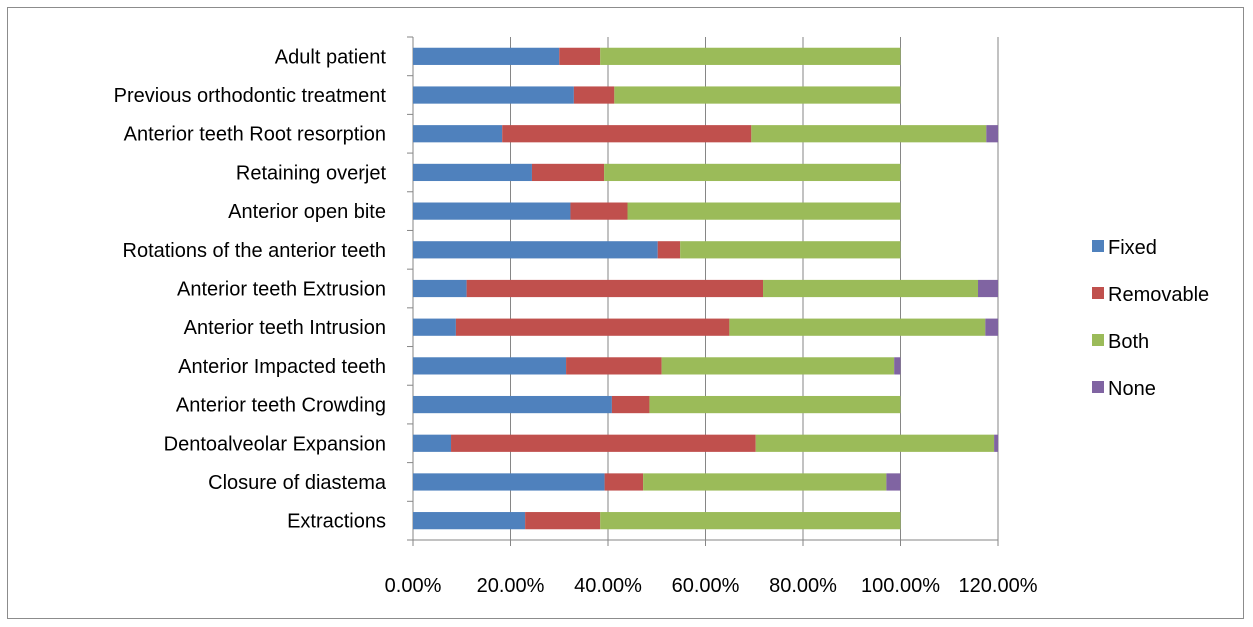 Image resolution: width=1253 pixels, height=627 pixels. I want to click on category-label: Anterior Impacted teeth, so click(282, 367).